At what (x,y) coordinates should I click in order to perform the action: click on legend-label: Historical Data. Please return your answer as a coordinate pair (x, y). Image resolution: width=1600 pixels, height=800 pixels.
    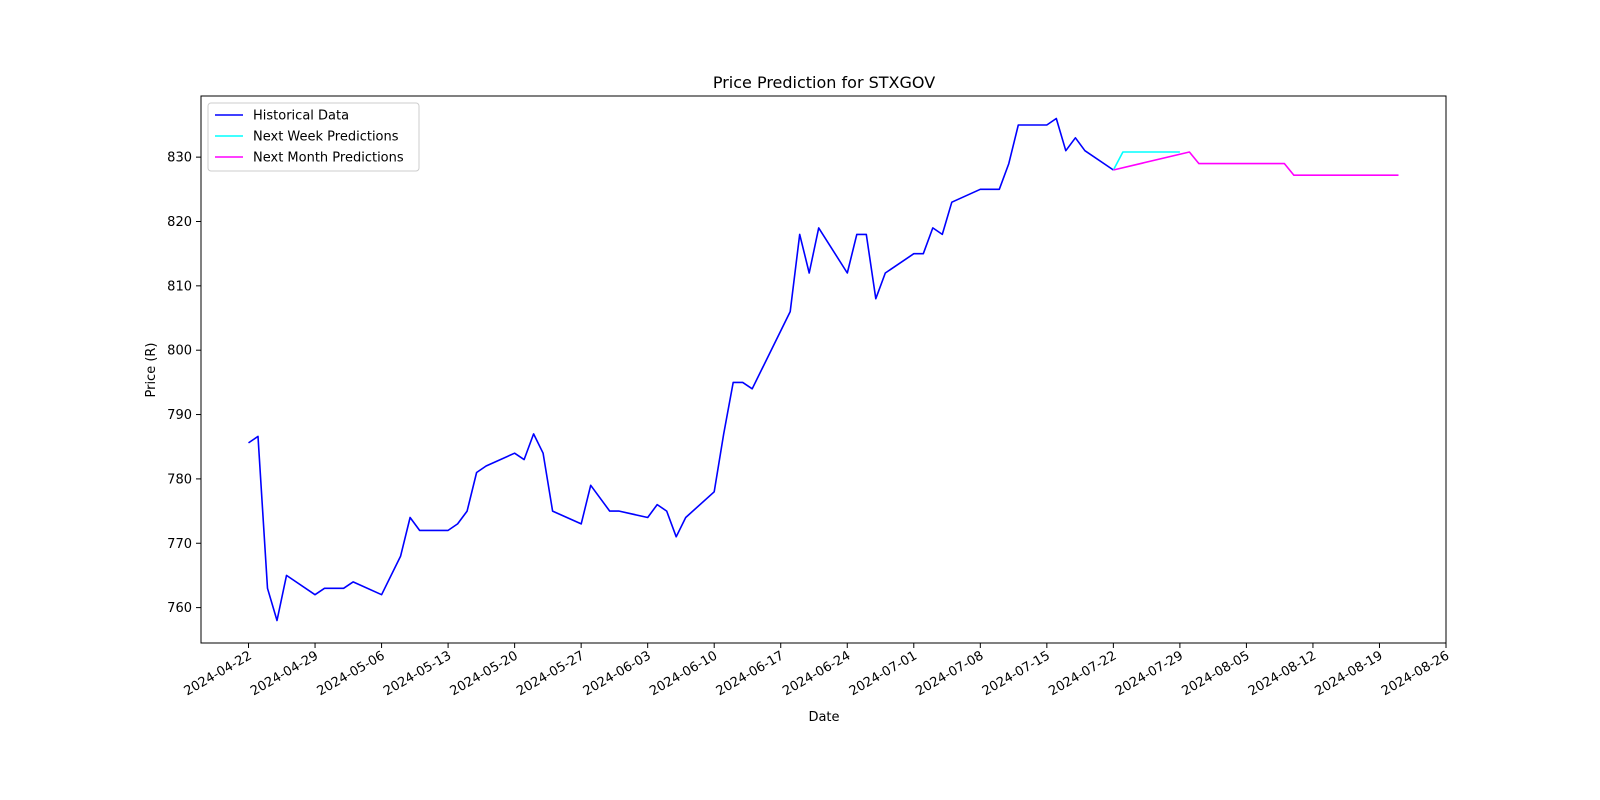
    Looking at the image, I should click on (301, 116).